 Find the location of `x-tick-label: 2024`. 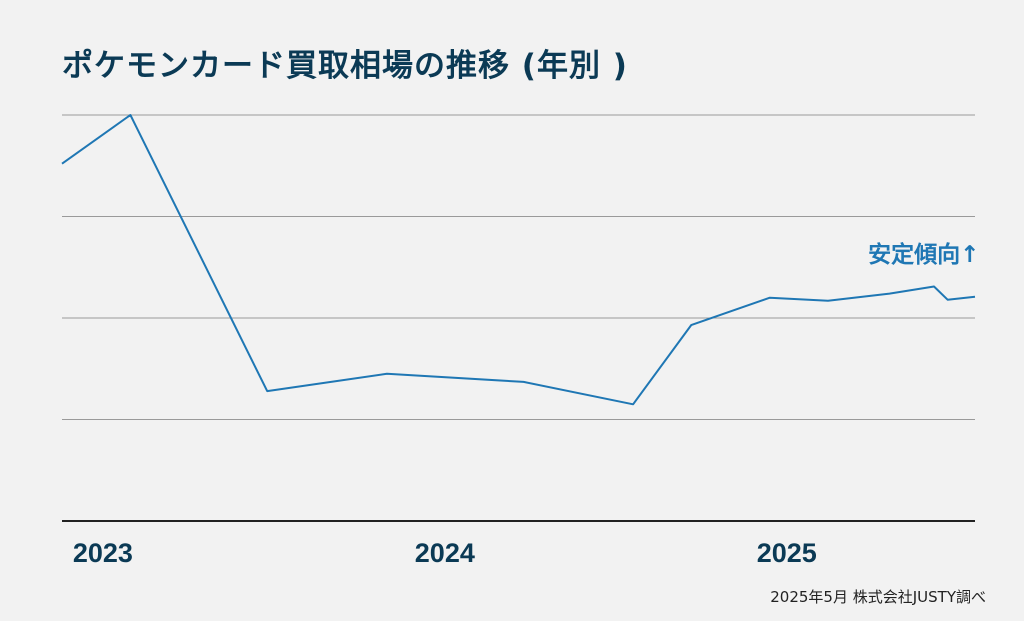

x-tick-label: 2024 is located at coordinates (445, 553).